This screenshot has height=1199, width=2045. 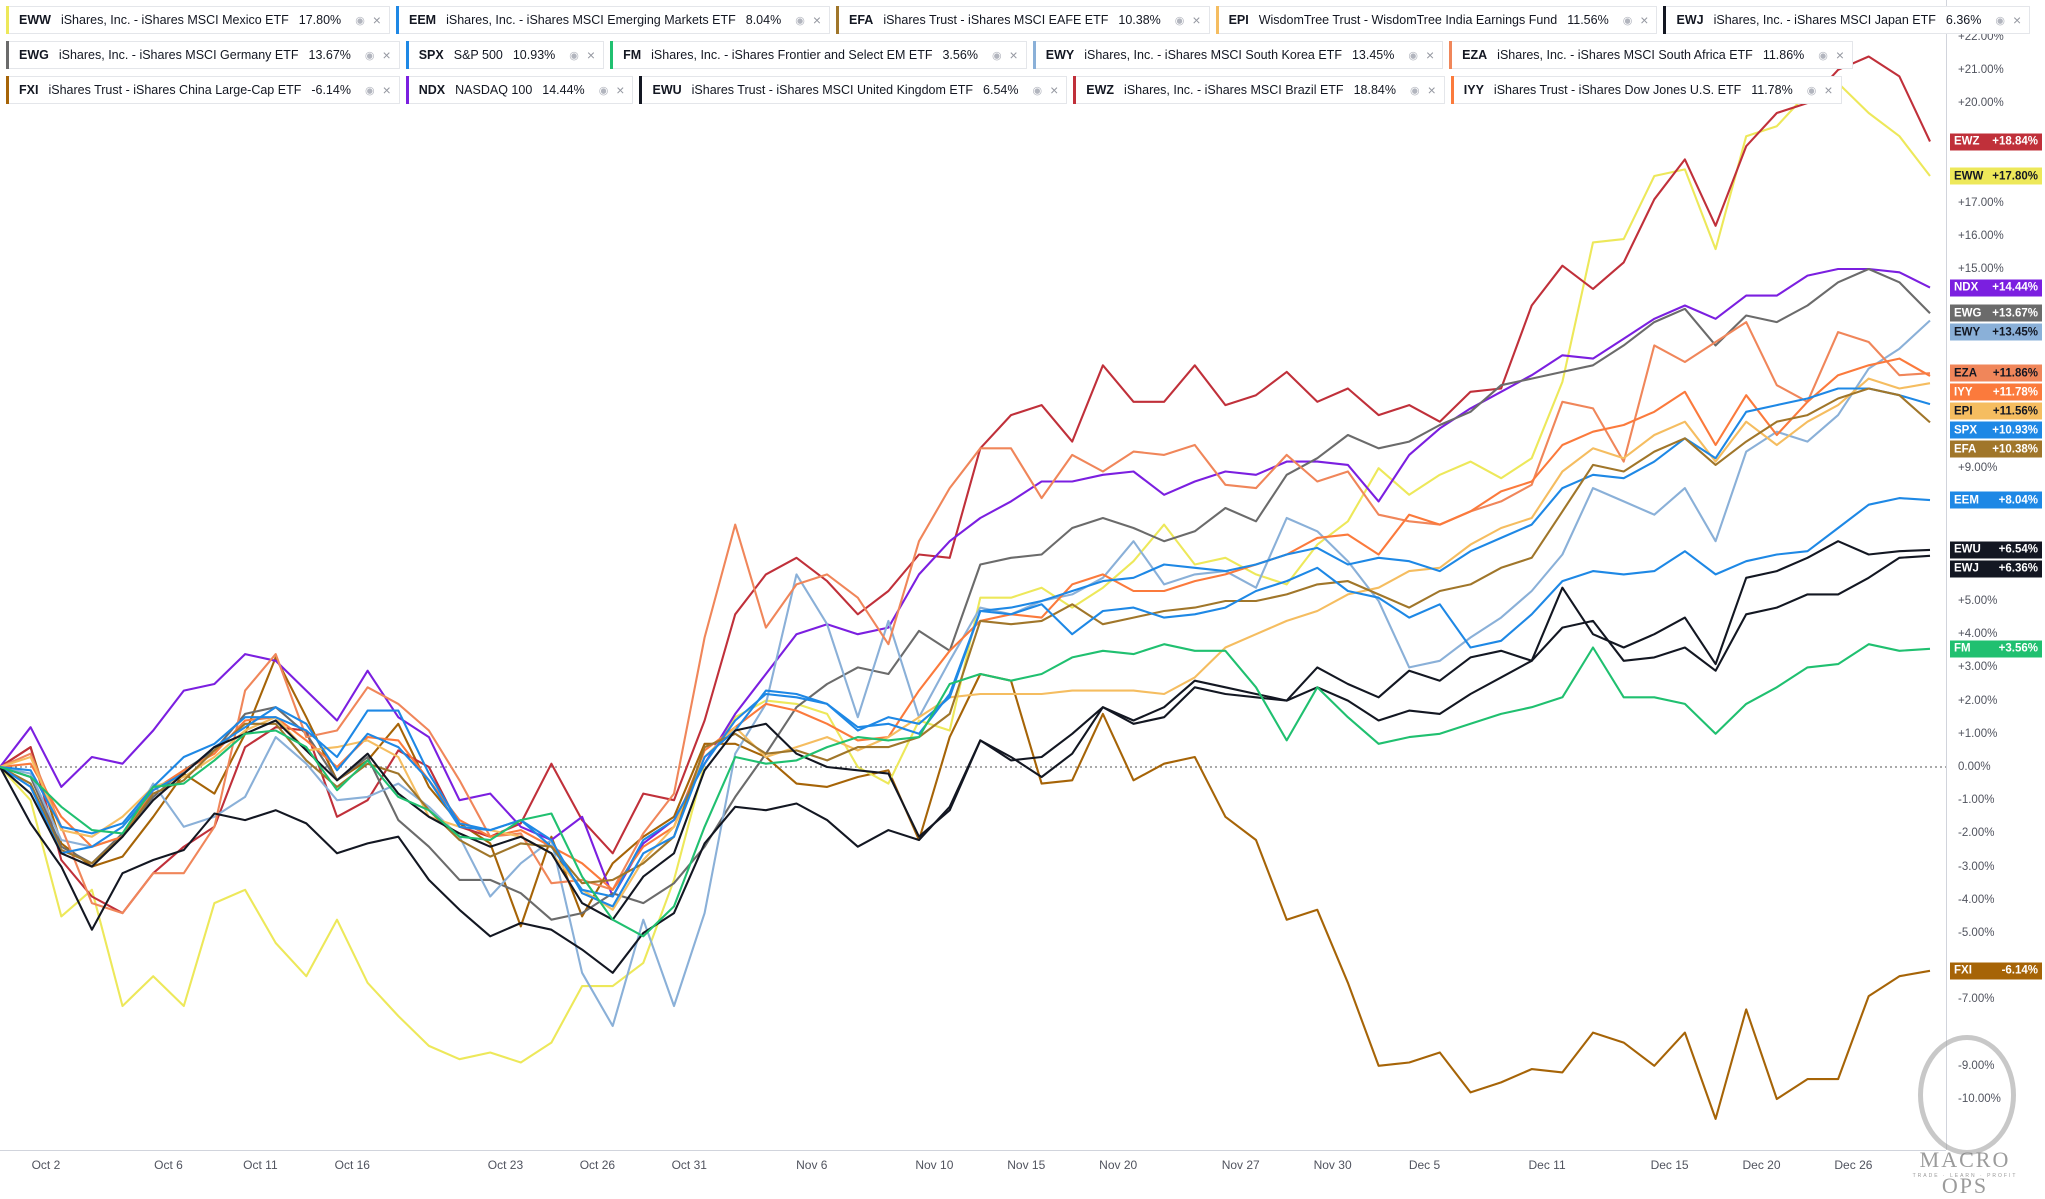 What do you see at coordinates (1996, 392) in the screenshot?
I see `price-label-iyy: IYY +11.78%` at bounding box center [1996, 392].